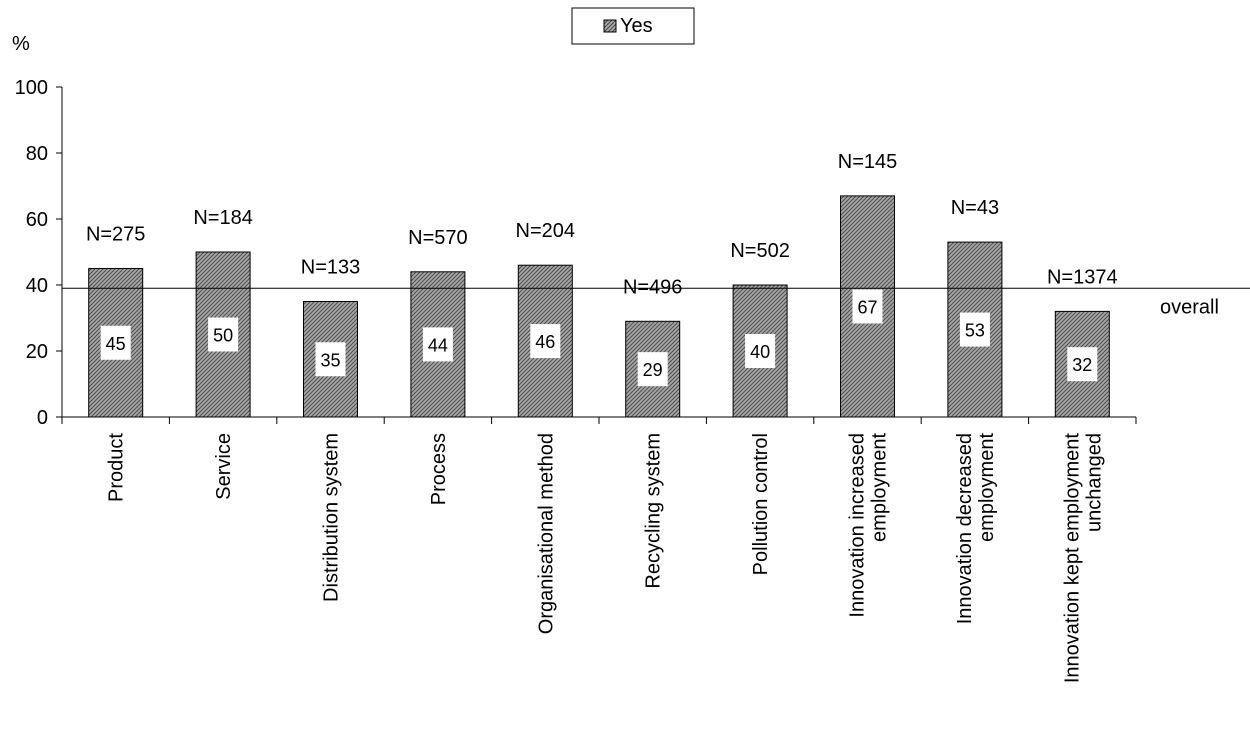  I want to click on x-category-label: Pollution control, so click(761, 504).